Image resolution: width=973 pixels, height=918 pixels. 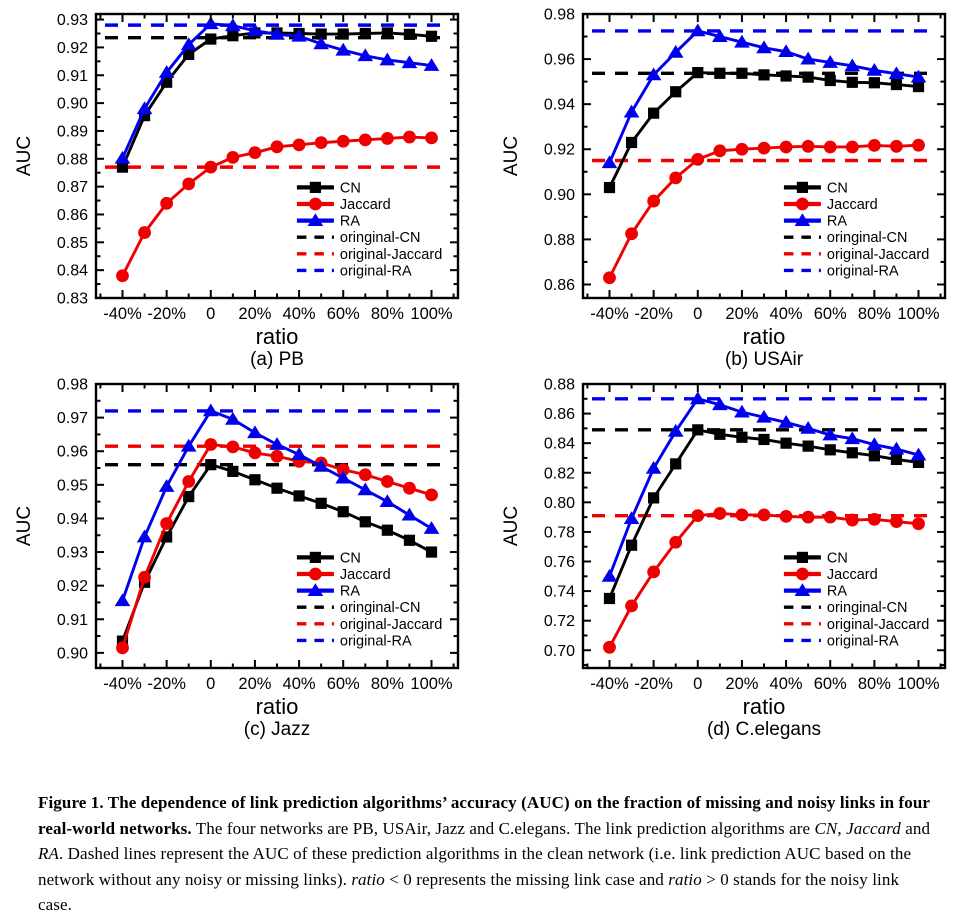 I want to click on svg-text: -40%, so click(x=122, y=684).